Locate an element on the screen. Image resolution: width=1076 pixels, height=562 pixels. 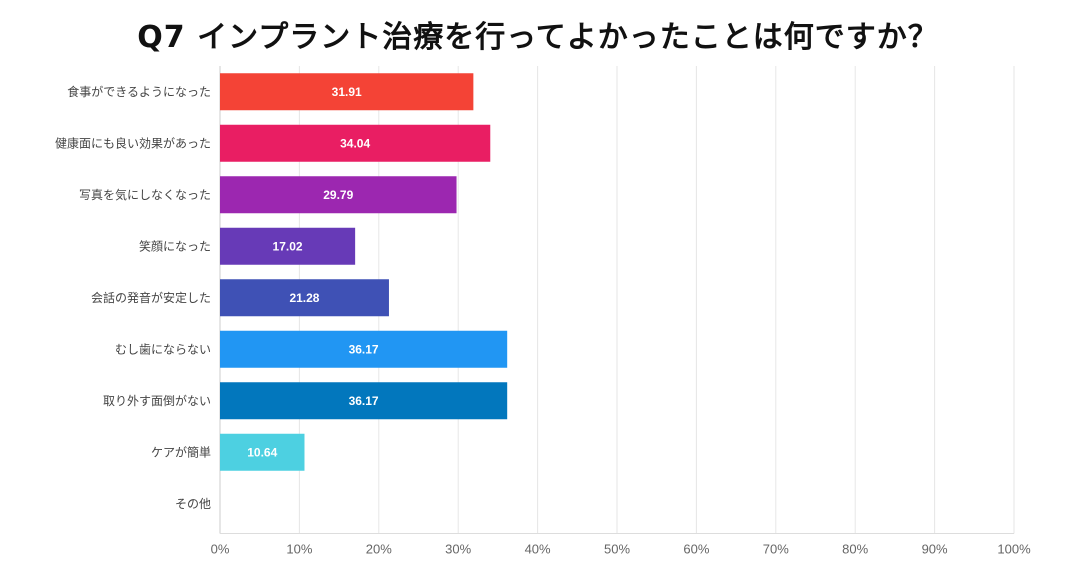
x-tick-label: 40% is located at coordinates (538, 549).